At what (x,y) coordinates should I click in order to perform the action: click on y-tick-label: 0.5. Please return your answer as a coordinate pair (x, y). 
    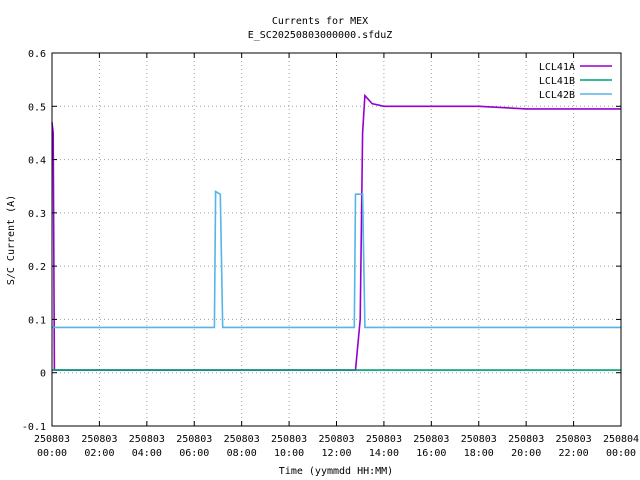
    Looking at the image, I should click on (37, 107).